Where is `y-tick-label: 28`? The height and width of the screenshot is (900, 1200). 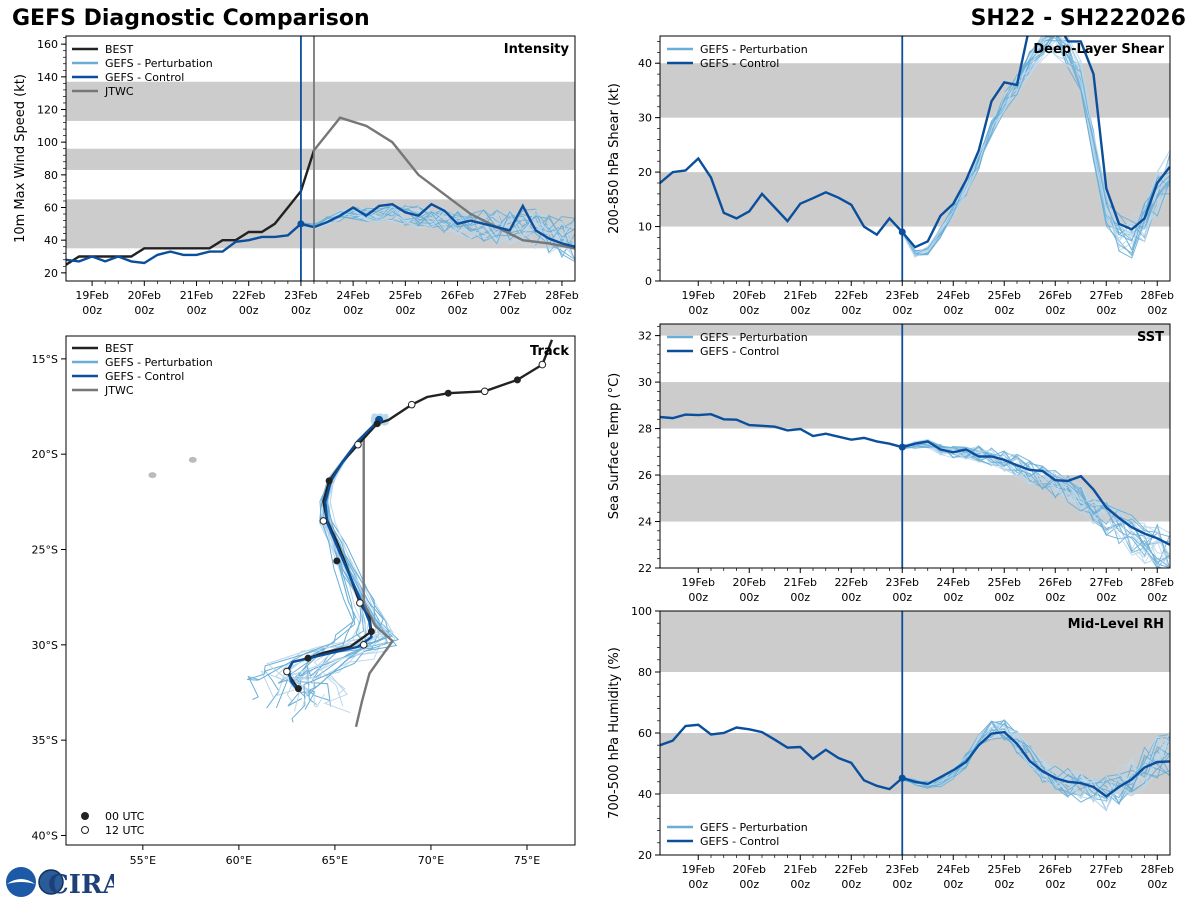
y-tick-label: 28 is located at coordinates (645, 429).